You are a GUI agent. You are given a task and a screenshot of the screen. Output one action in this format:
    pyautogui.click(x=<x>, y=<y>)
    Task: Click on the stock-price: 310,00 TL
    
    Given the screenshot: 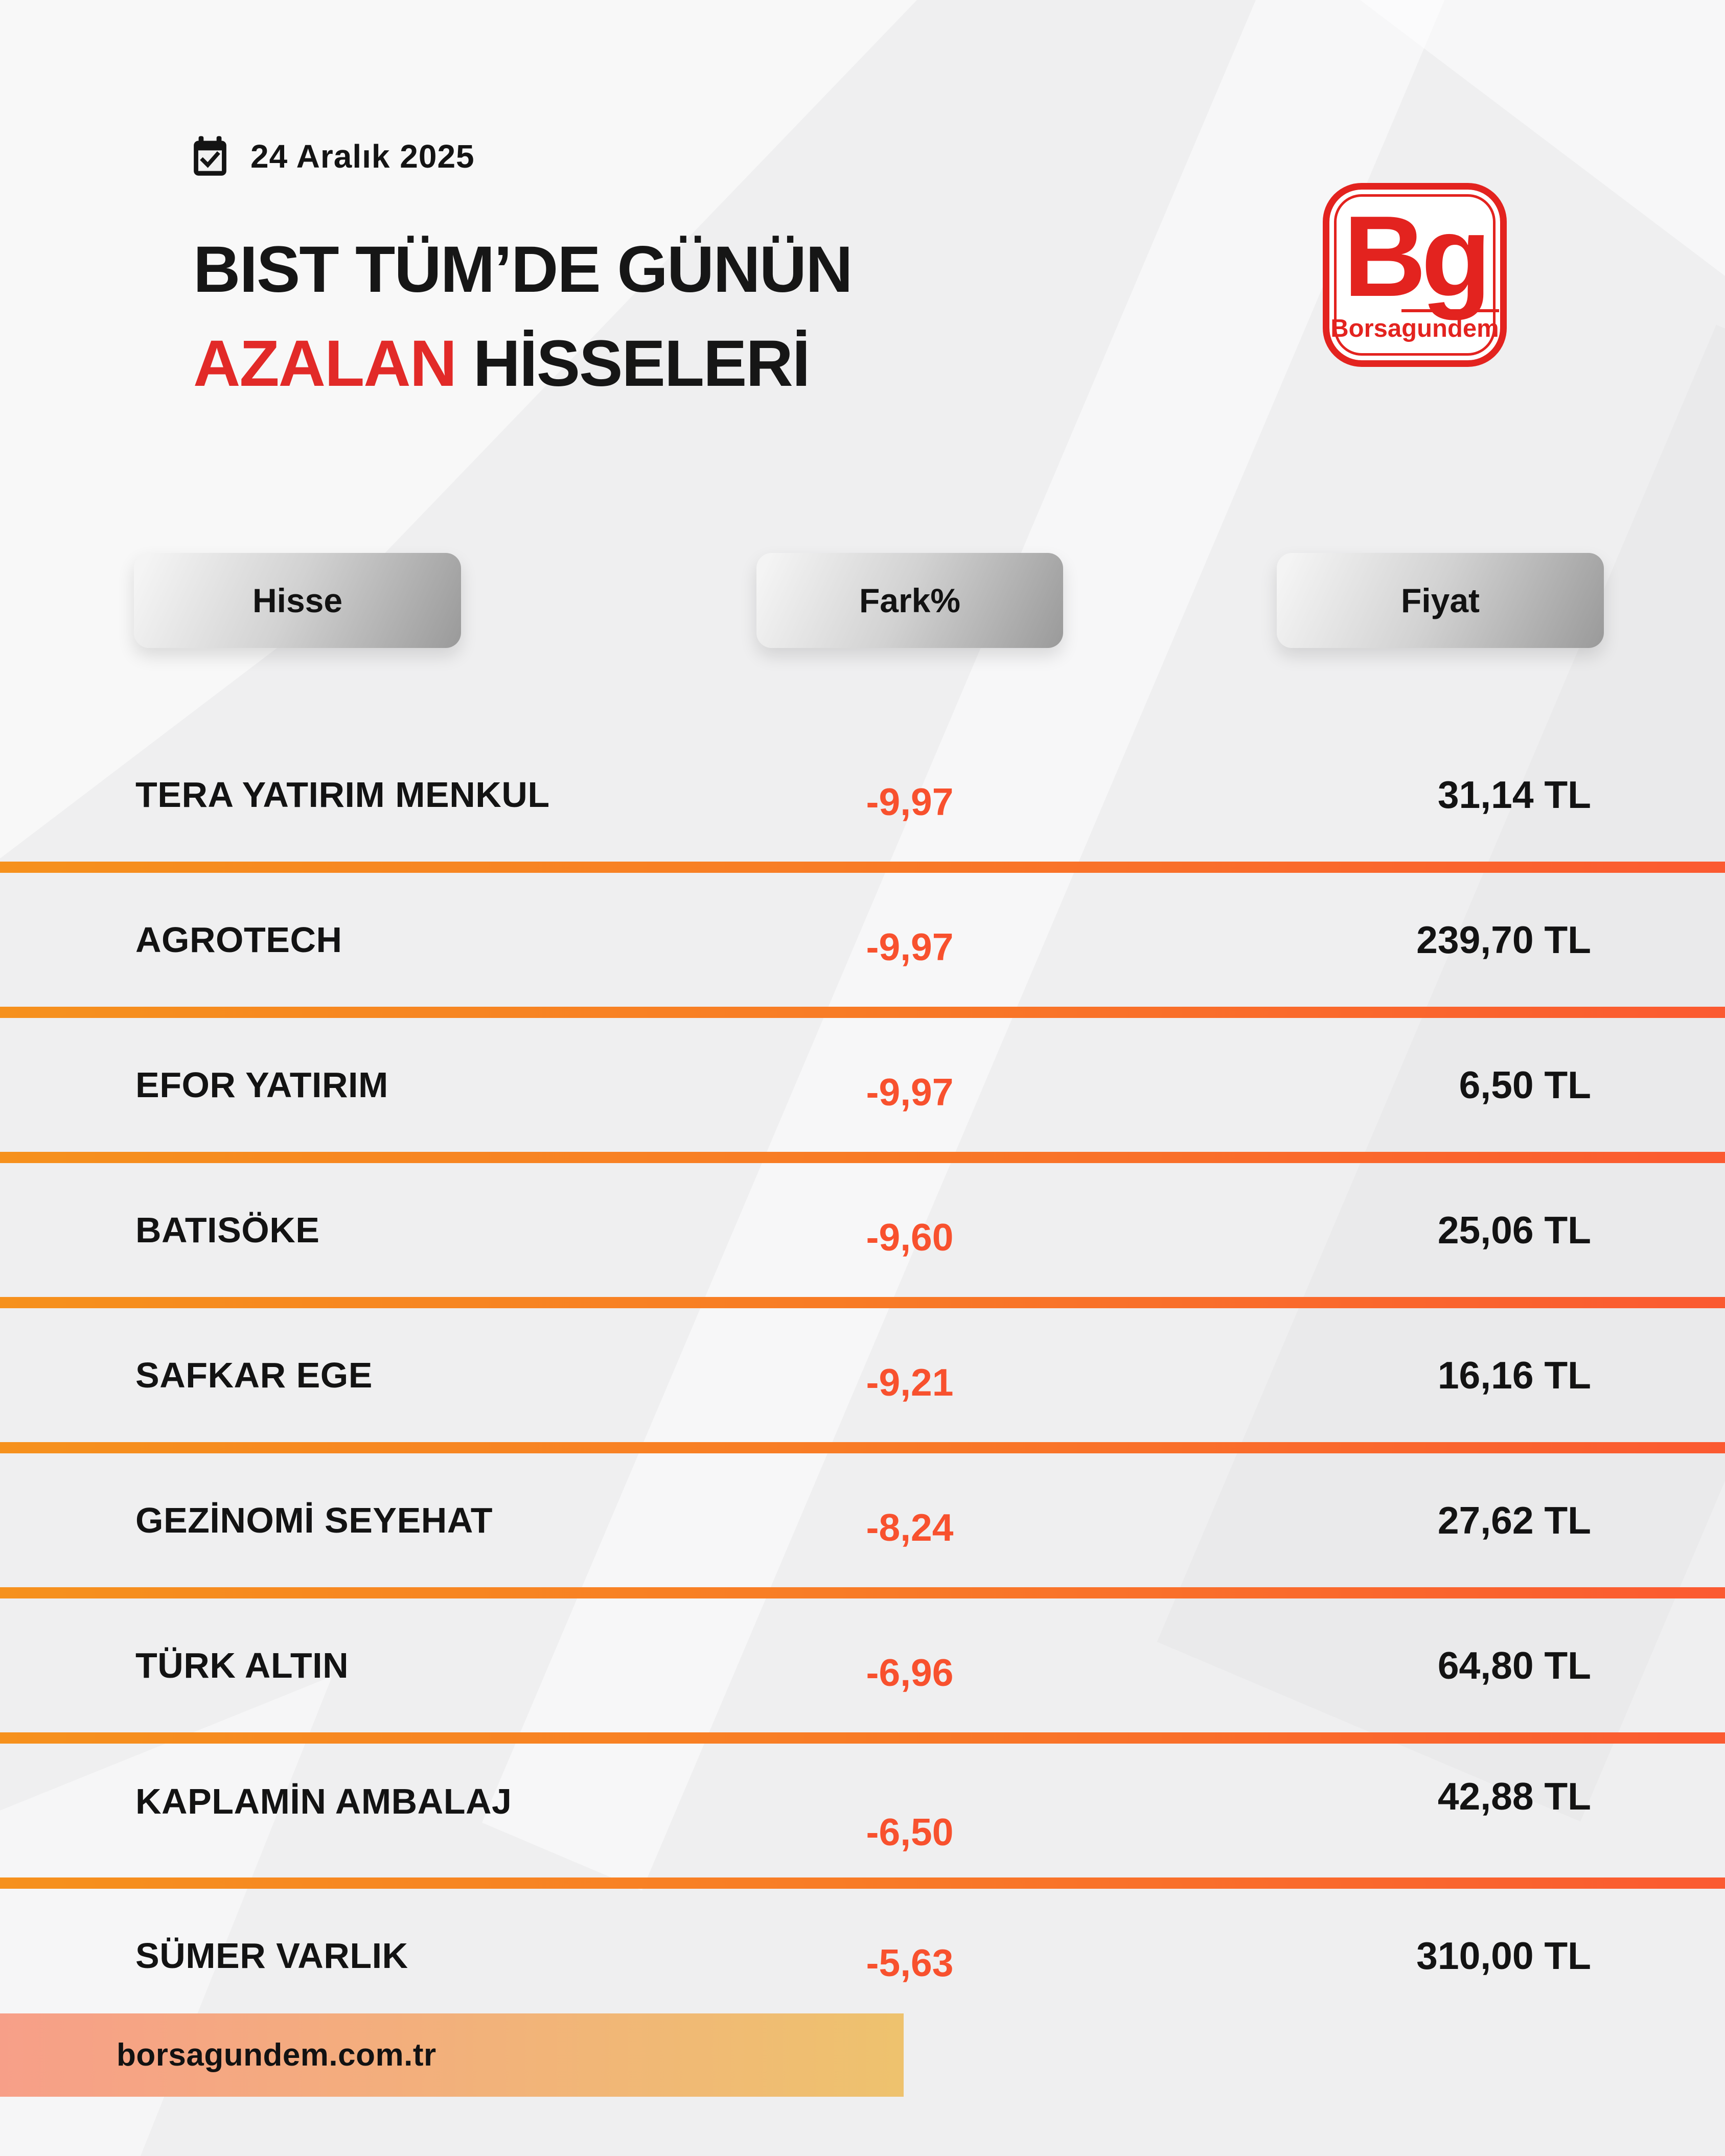 What is the action you would take?
    pyautogui.click(x=1503, y=1955)
    